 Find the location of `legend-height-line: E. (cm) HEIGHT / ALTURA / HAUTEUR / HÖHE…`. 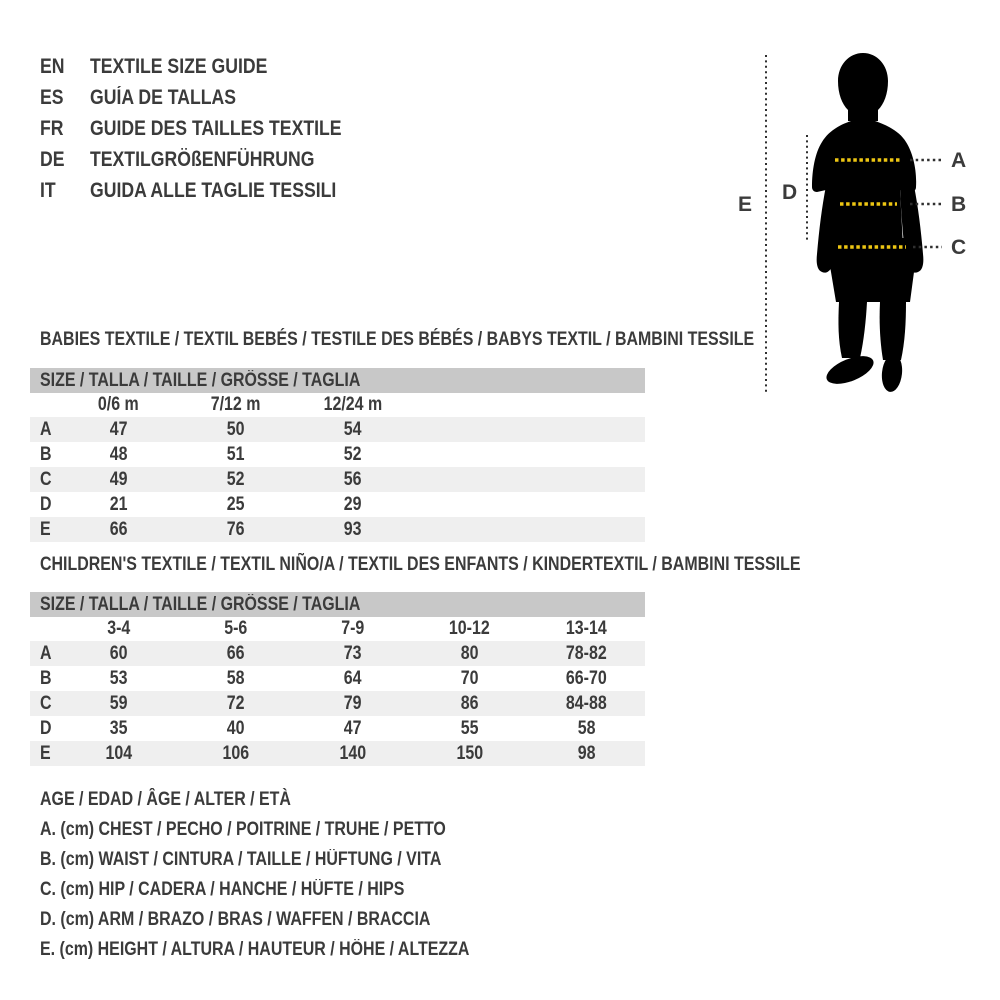

legend-height-line: E. (cm) HEIGHT / ALTURA / HAUTEUR / HÖHE… is located at coordinates (295, 950).